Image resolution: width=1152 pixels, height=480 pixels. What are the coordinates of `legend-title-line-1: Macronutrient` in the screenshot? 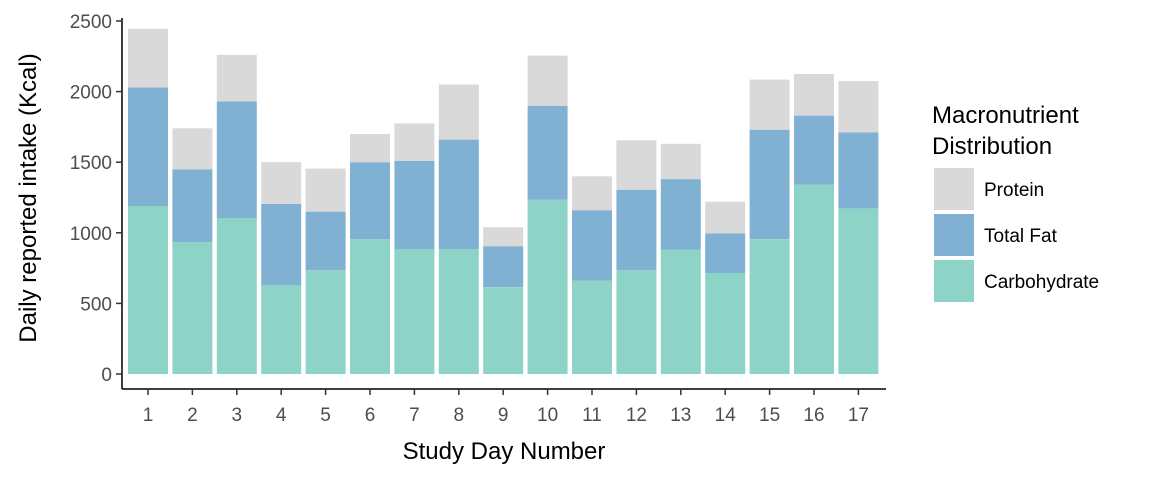 It's located at (1005, 115).